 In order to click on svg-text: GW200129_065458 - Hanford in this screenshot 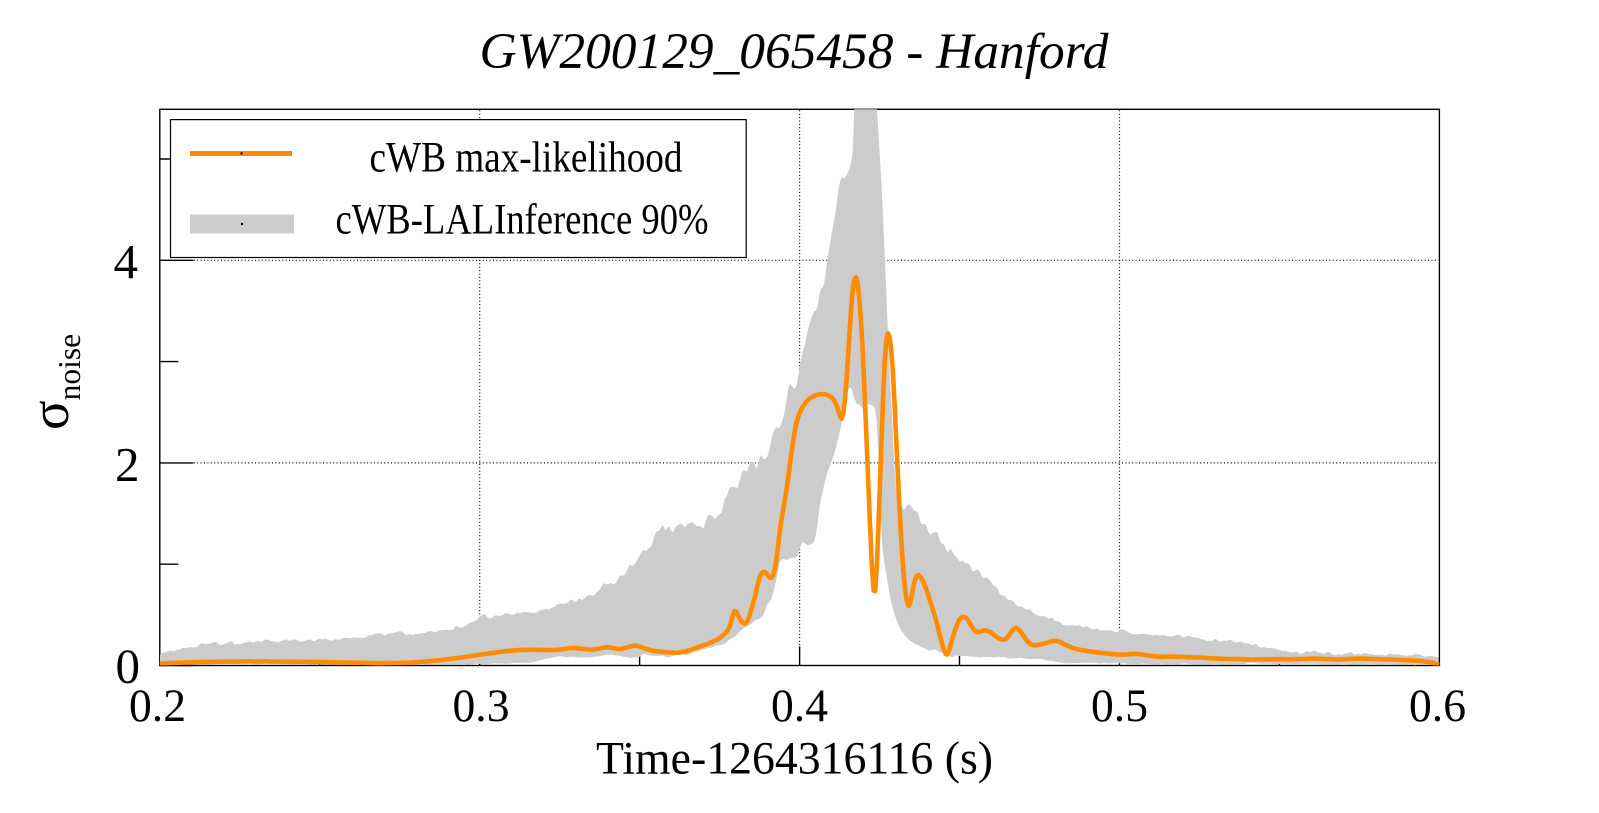, I will do `click(794, 52)`.